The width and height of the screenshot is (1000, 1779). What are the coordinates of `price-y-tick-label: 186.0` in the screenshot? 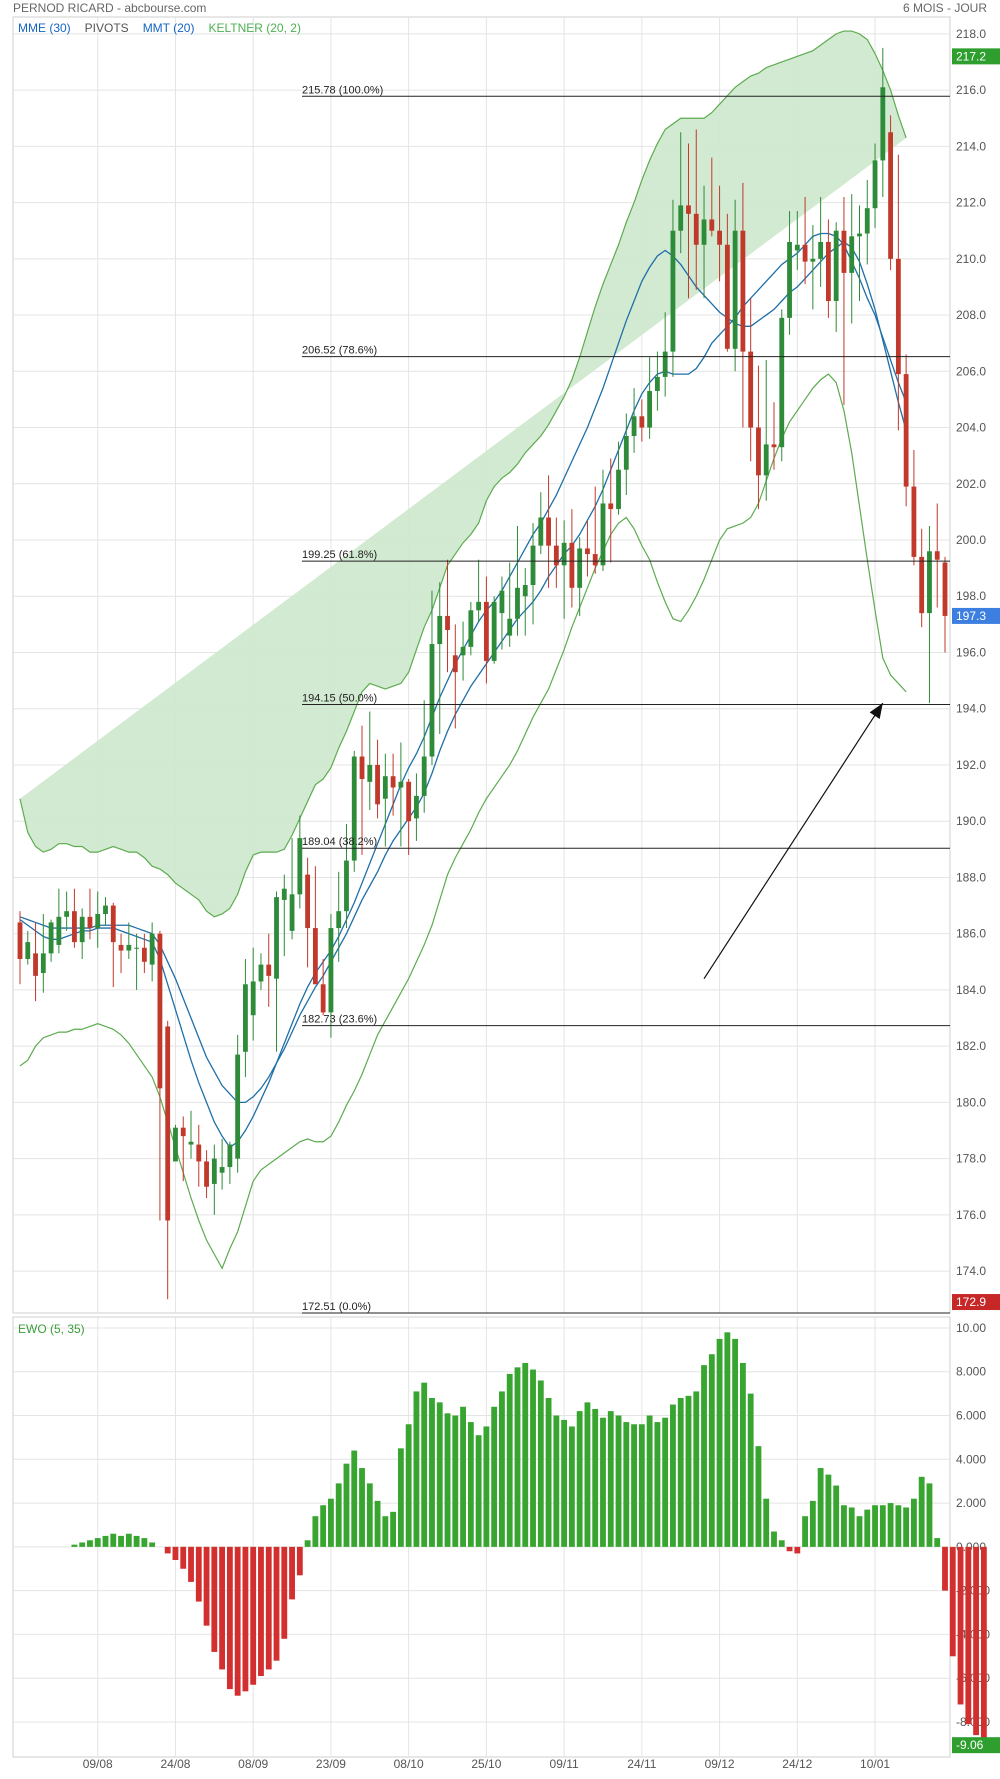 It's located at (971, 934).